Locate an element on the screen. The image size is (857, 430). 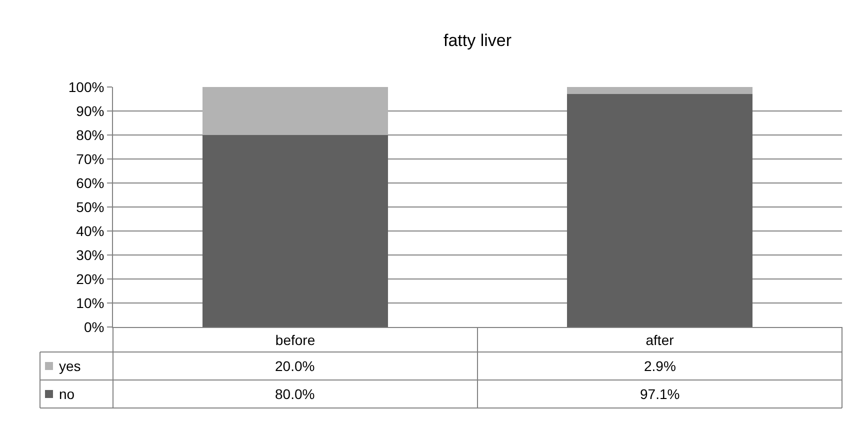
data-label: 20.0% is located at coordinates (295, 366).